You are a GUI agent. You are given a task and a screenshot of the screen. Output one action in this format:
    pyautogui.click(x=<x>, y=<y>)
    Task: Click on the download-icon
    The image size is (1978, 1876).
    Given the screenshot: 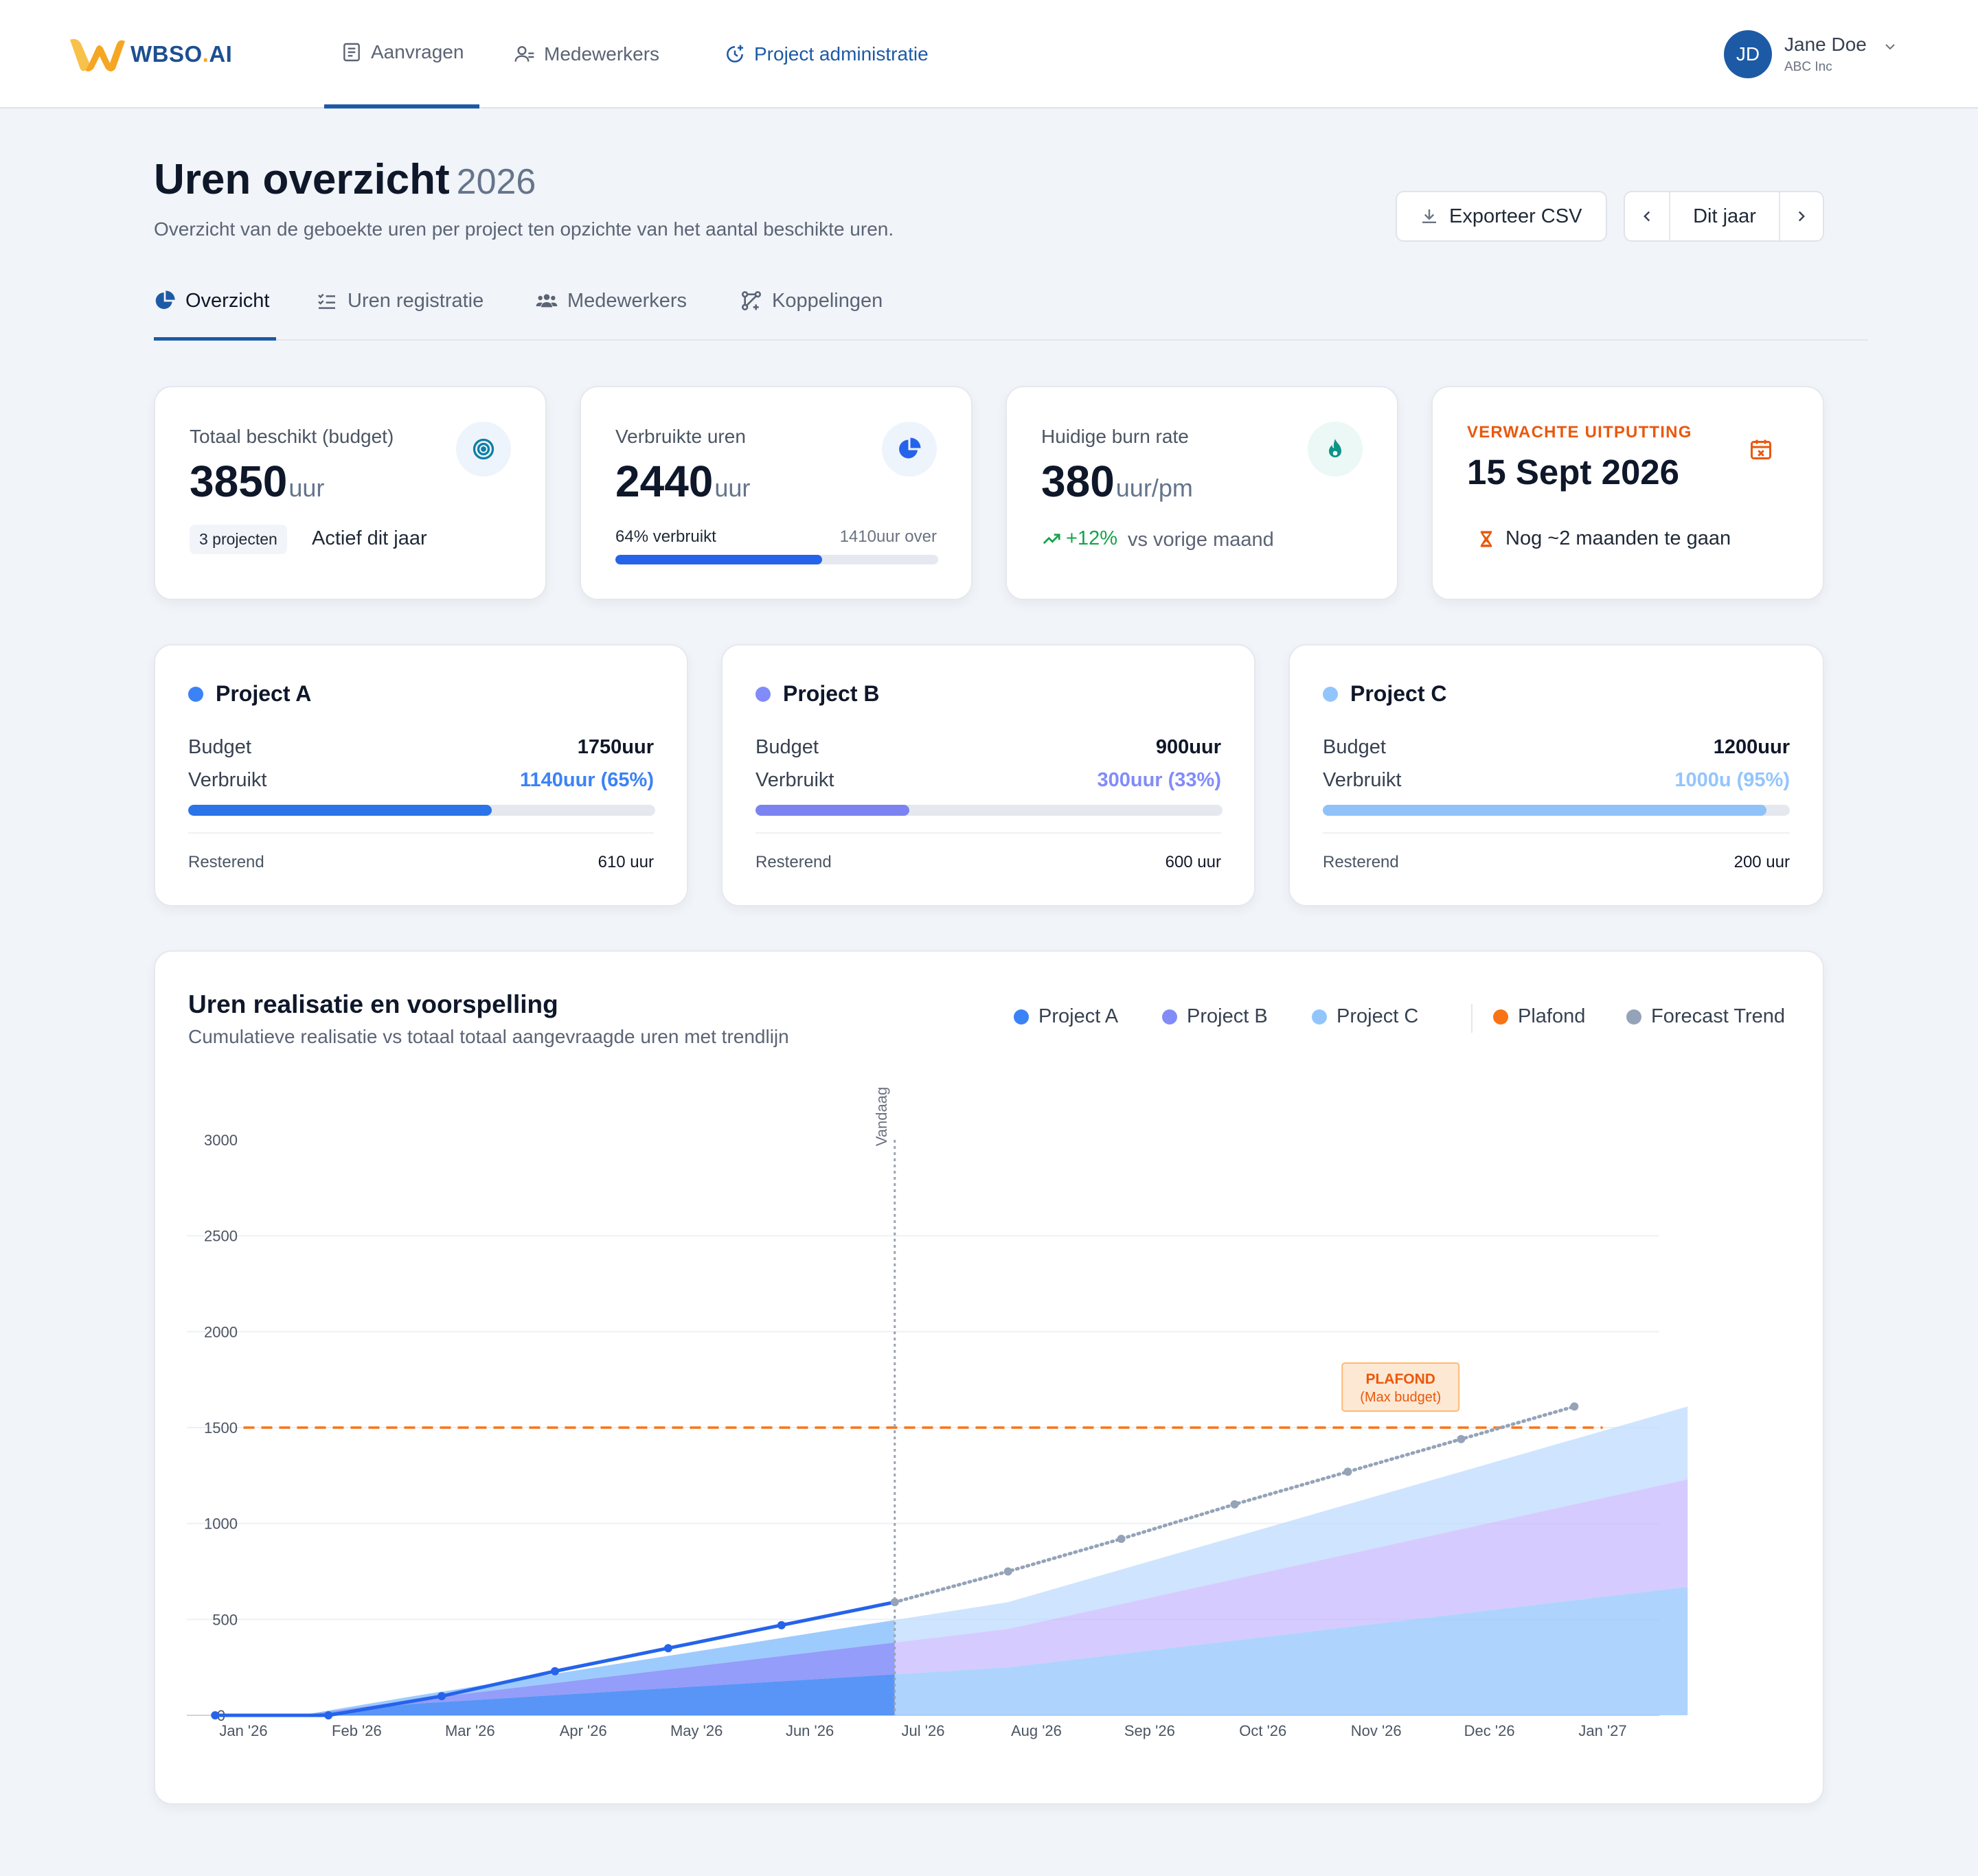 What is the action you would take?
    pyautogui.click(x=1429, y=216)
    